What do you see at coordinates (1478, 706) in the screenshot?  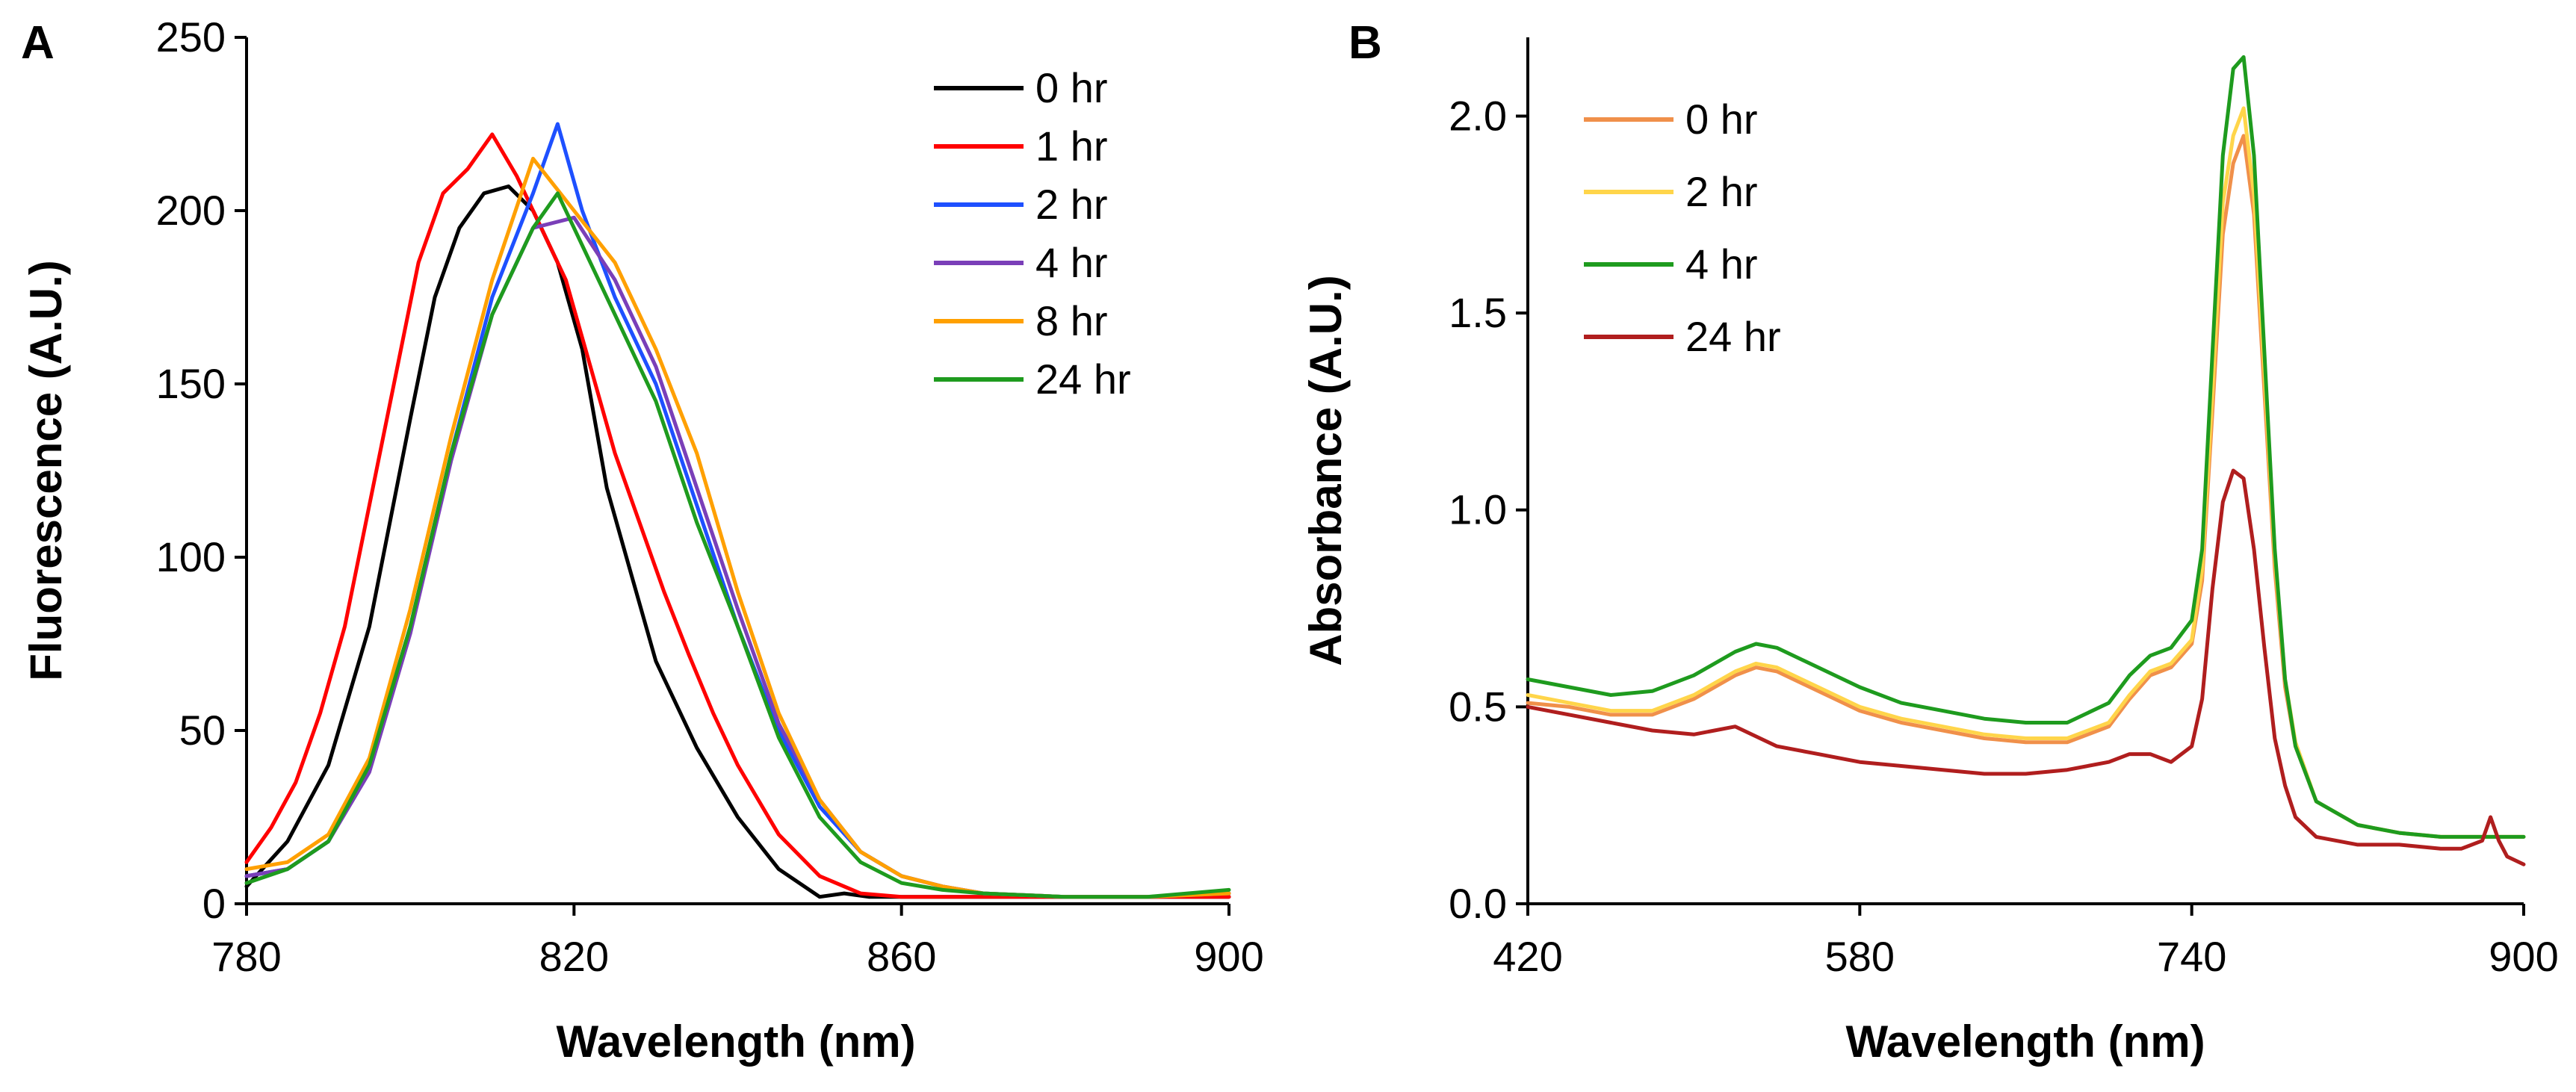 I see `y-tick-label: 0.5` at bounding box center [1478, 706].